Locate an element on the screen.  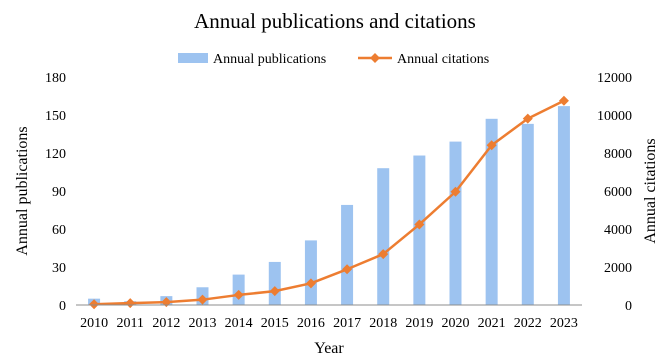
y2-tick-label: 2000 is located at coordinates (618, 268).